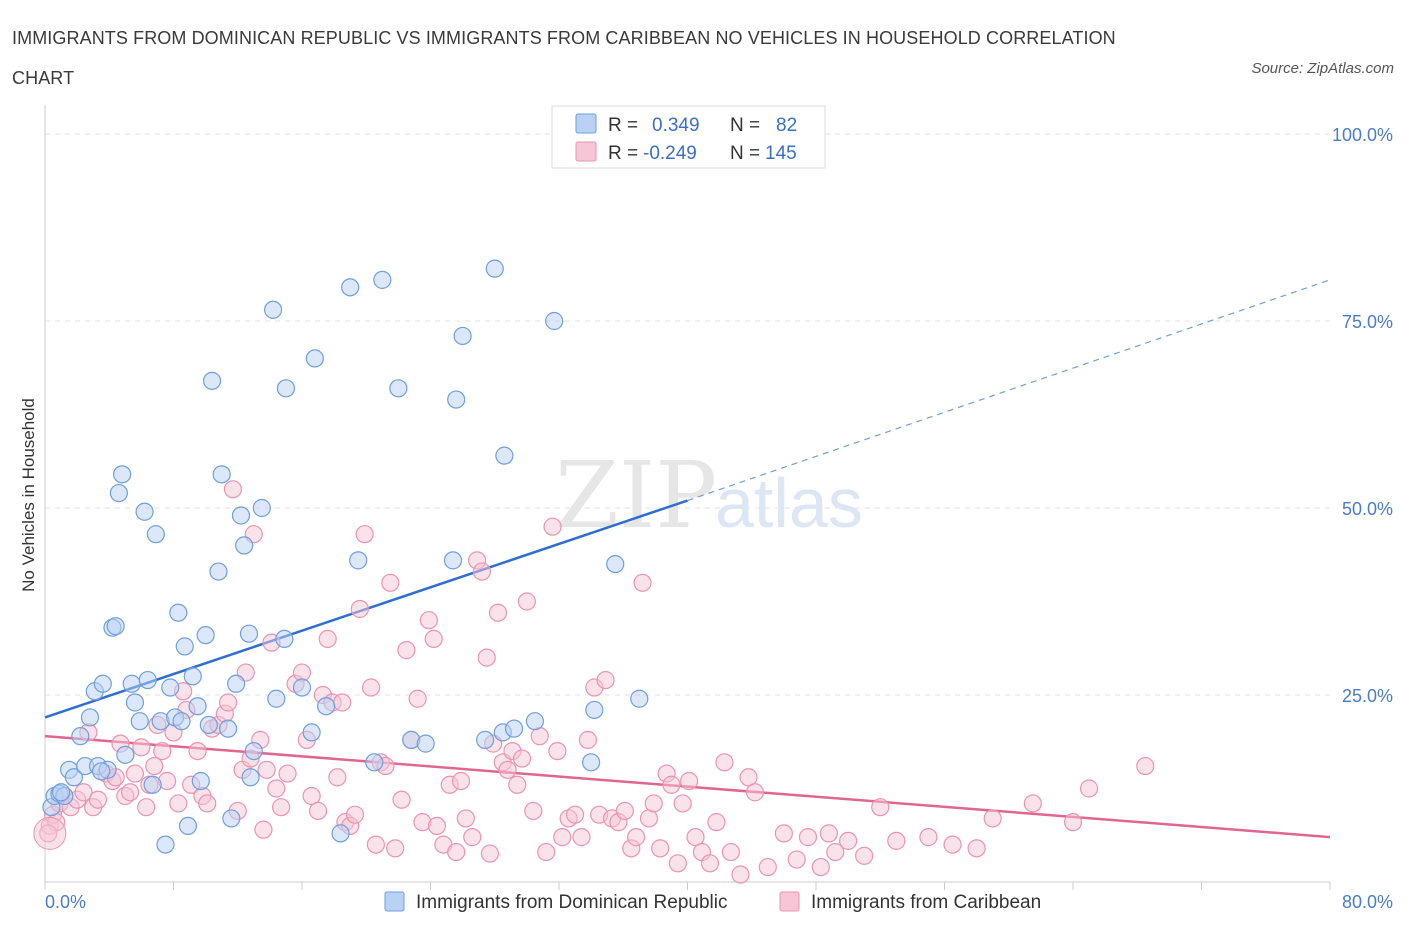  Describe the element at coordinates (50, 833) in the screenshot. I see `point-caribbean-cluster` at that location.